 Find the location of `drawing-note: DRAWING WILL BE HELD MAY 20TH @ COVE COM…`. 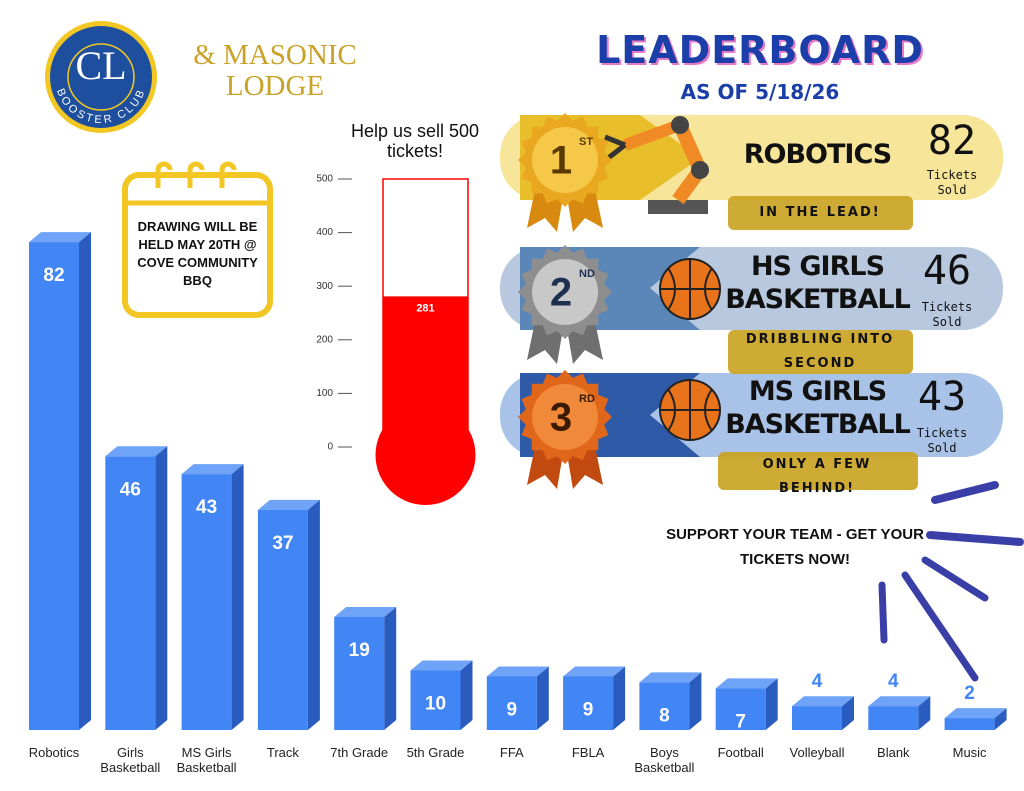

drawing-note: DRAWING WILL BE HELD MAY 20TH @ COVE COM… is located at coordinates (197, 253).